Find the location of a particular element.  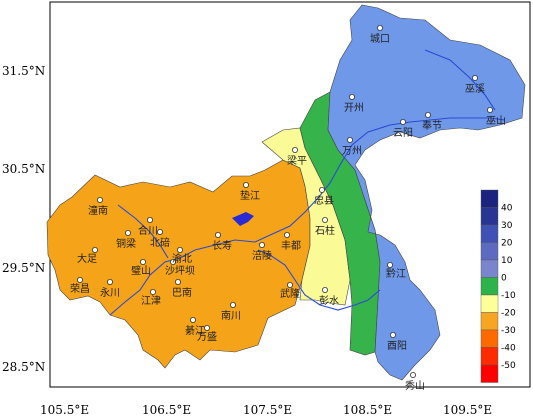

city-marker: 北碚 is located at coordinates (160, 238).